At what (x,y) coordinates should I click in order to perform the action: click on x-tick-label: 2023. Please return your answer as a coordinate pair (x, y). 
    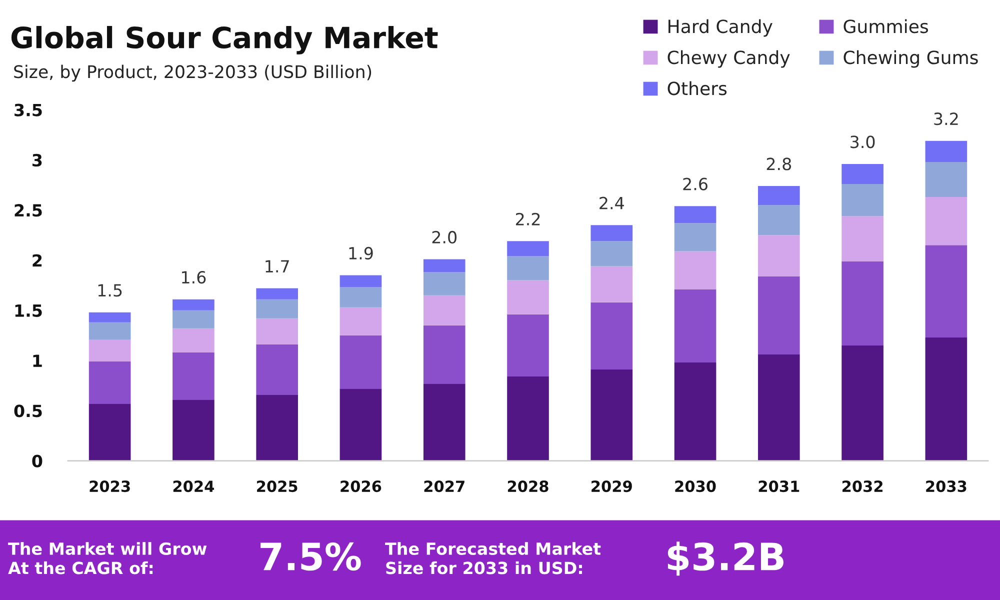
    Looking at the image, I should click on (110, 486).